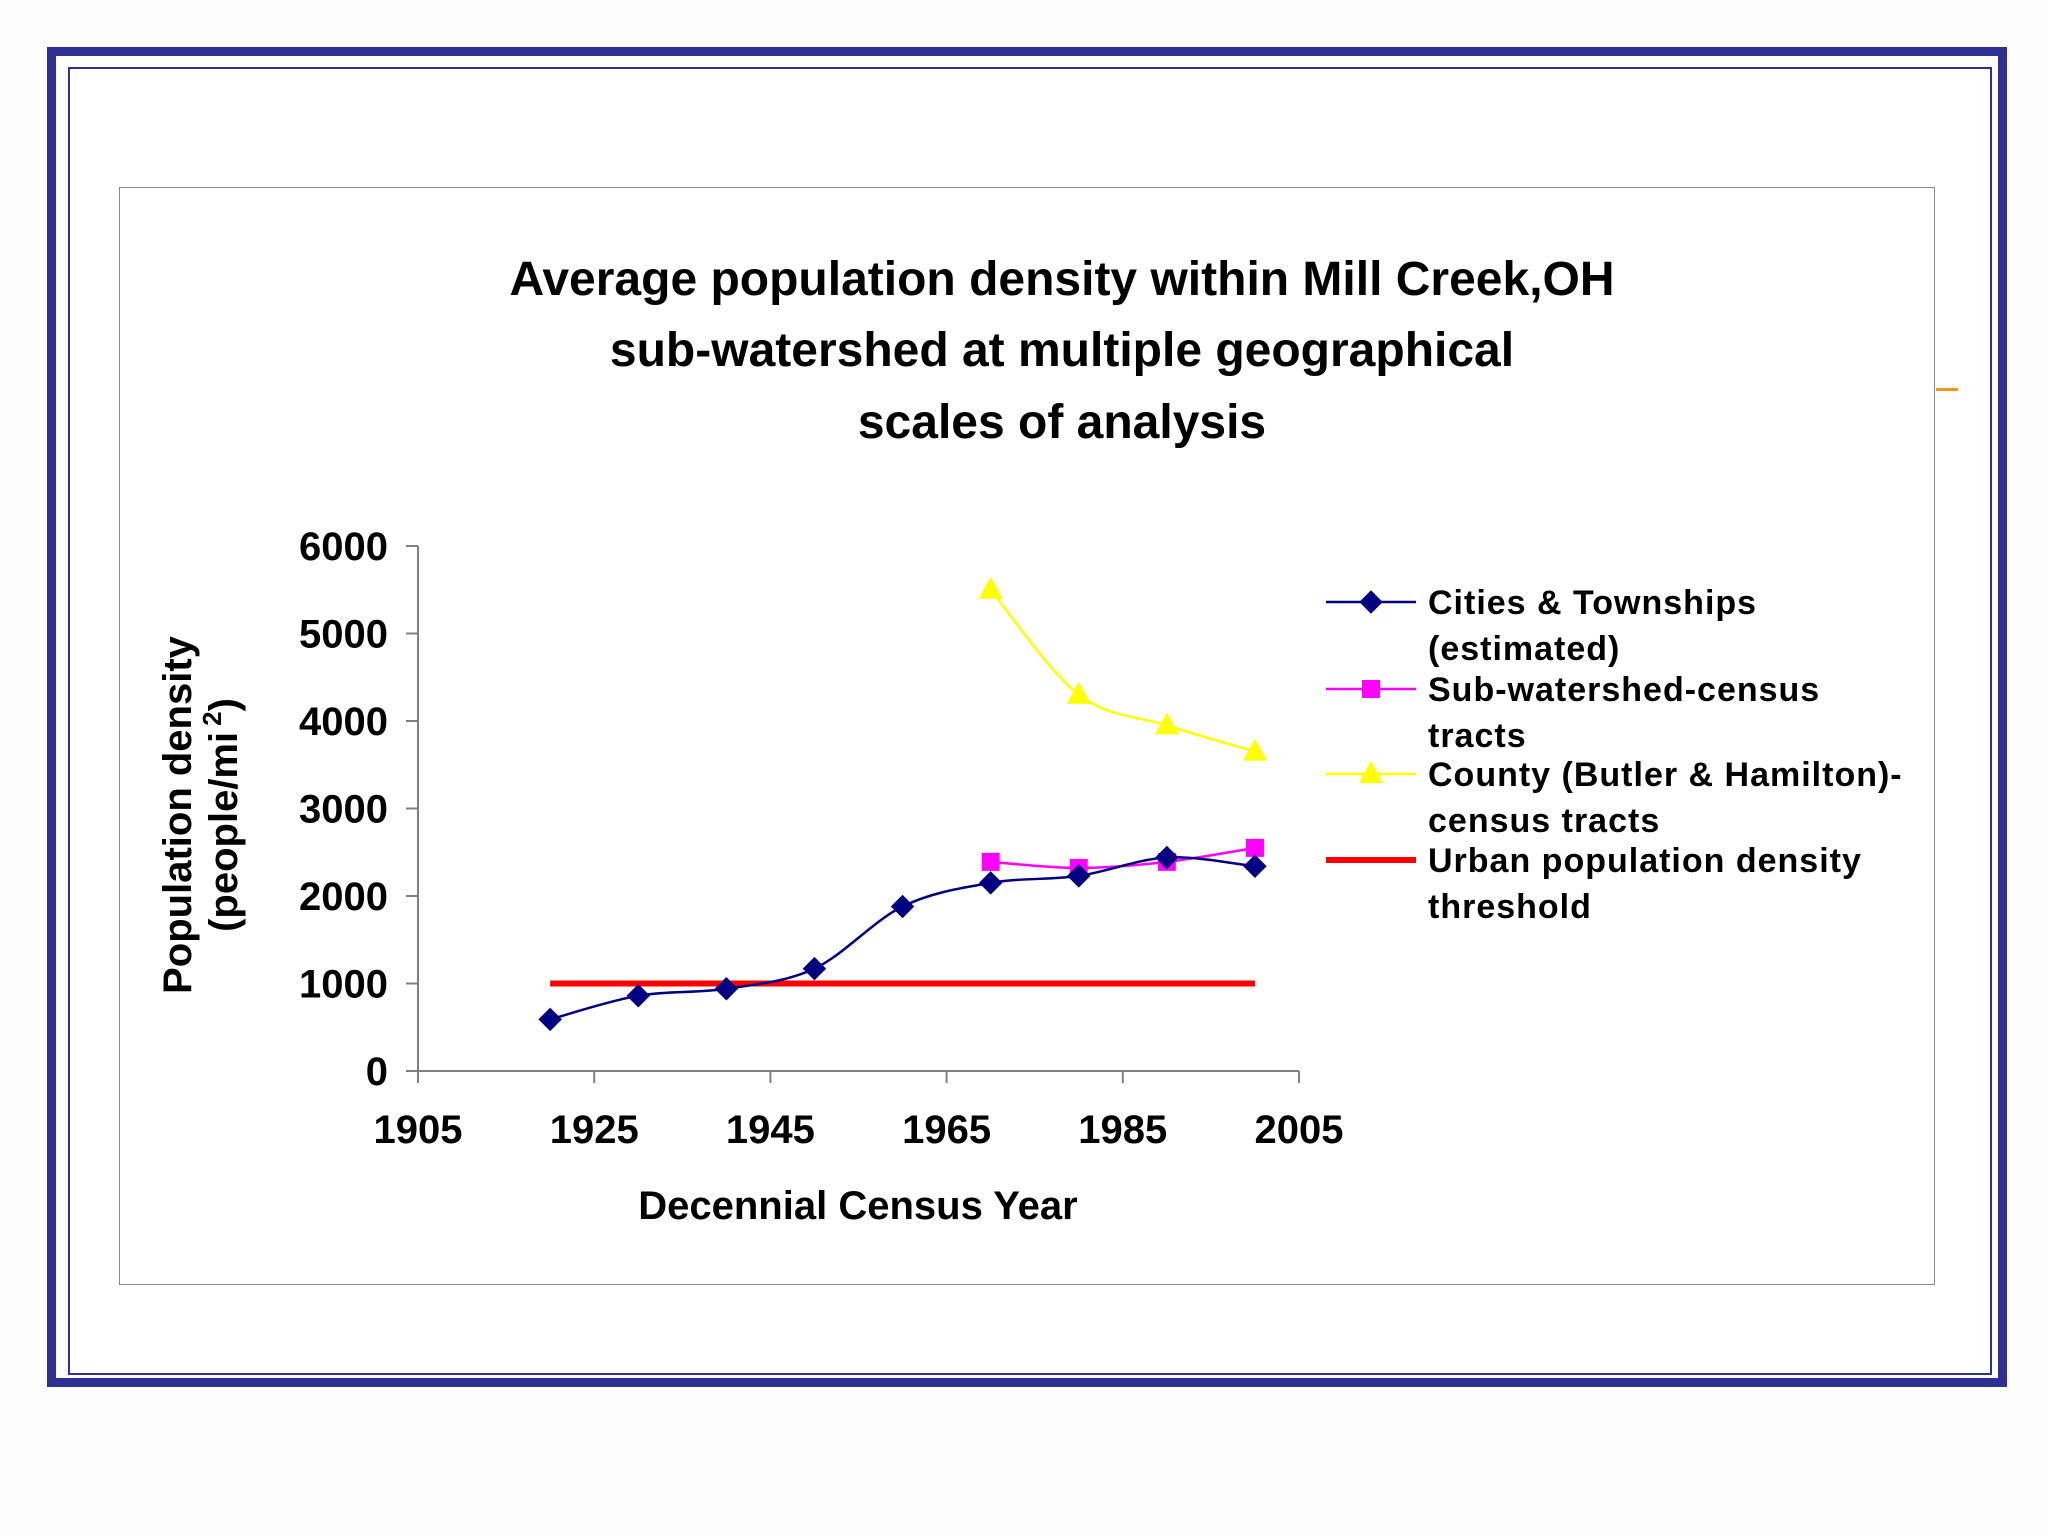  I want to click on x-tick-labels: 1905 1925 1945 1965 1985 2005, so click(859, 1130).